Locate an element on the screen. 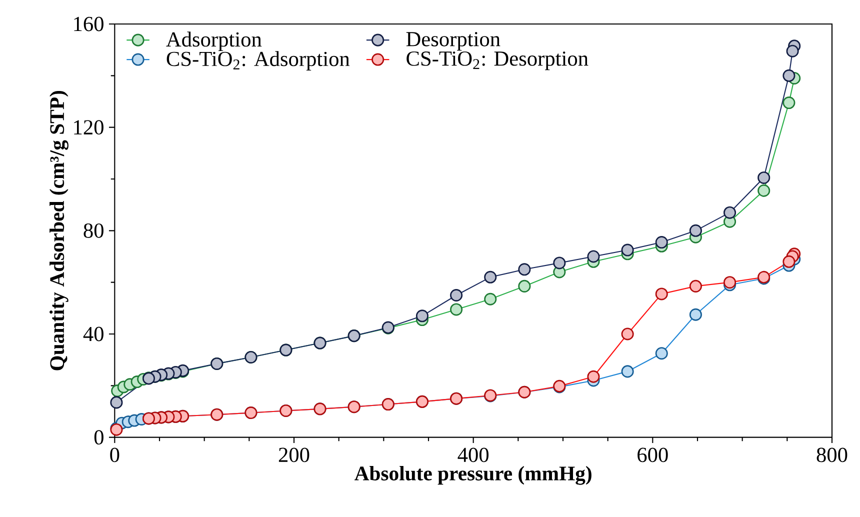 This screenshot has height=517, width=860. legend-label: Desorption is located at coordinates (453, 41).